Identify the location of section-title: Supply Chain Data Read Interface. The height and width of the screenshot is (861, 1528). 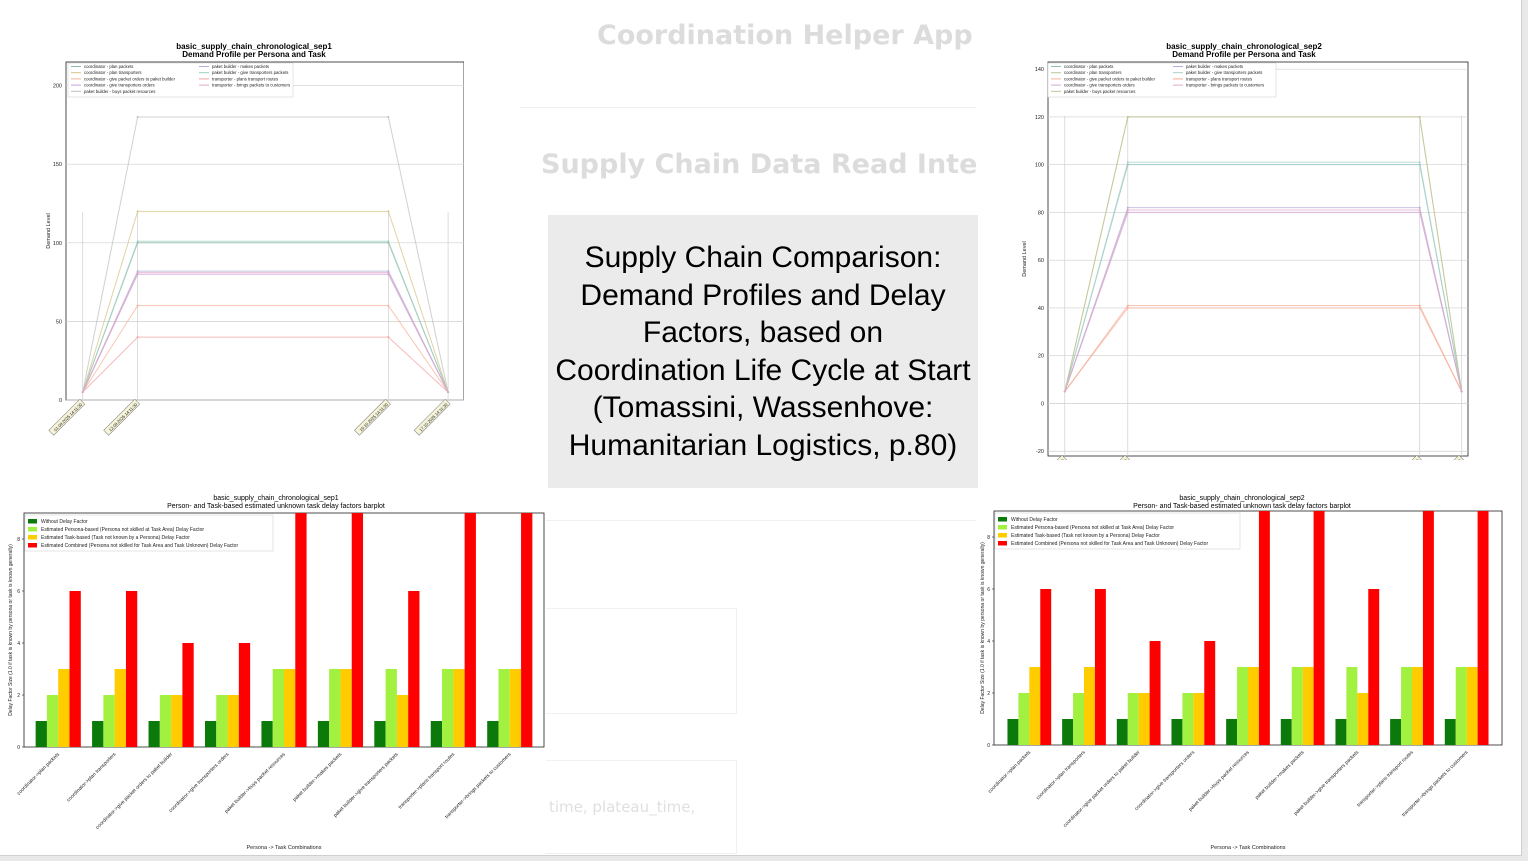
(759, 164).